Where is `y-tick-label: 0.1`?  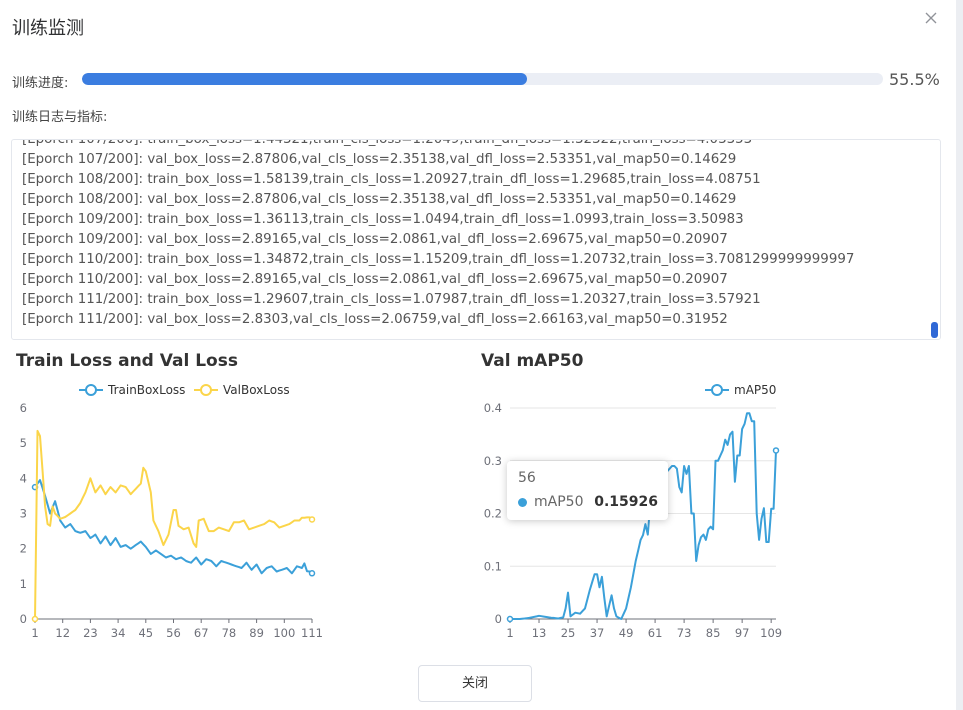 y-tick-label: 0.1 is located at coordinates (493, 566).